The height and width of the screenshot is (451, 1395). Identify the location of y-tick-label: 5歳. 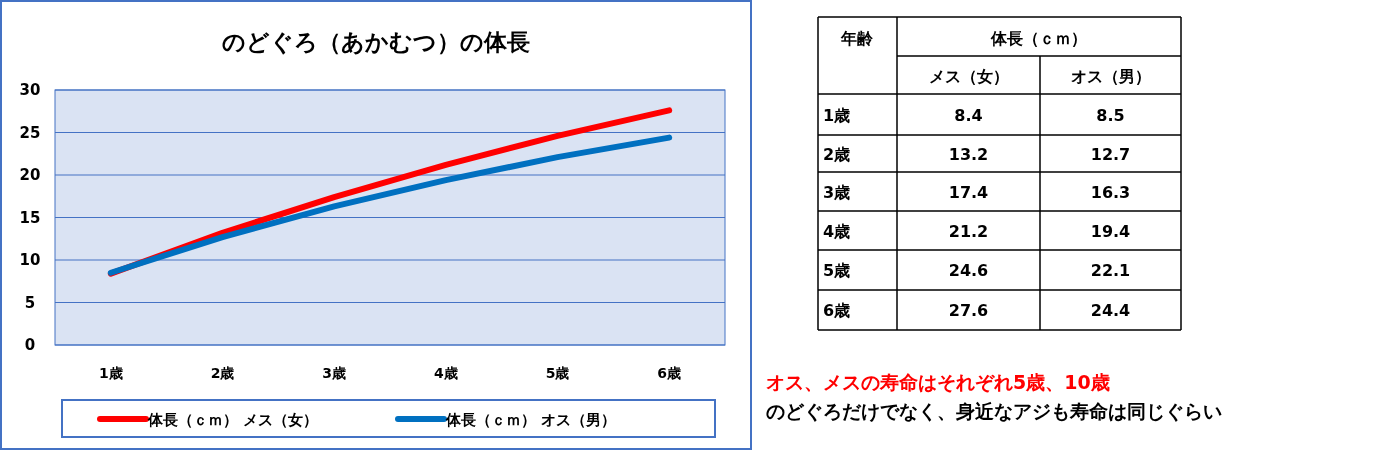
(837, 270).